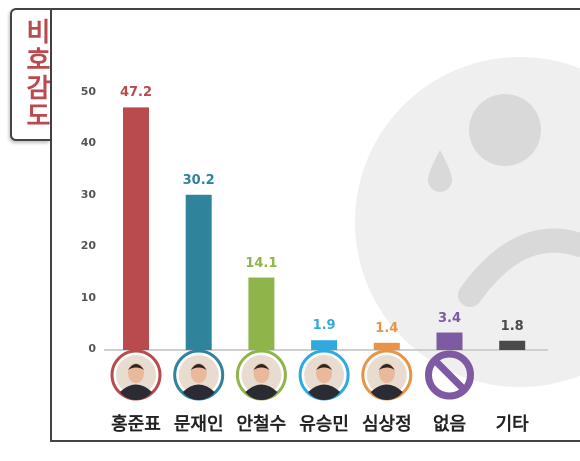 This screenshot has width=580, height=461. What do you see at coordinates (387, 328) in the screenshot?
I see `value-label: 1.4` at bounding box center [387, 328].